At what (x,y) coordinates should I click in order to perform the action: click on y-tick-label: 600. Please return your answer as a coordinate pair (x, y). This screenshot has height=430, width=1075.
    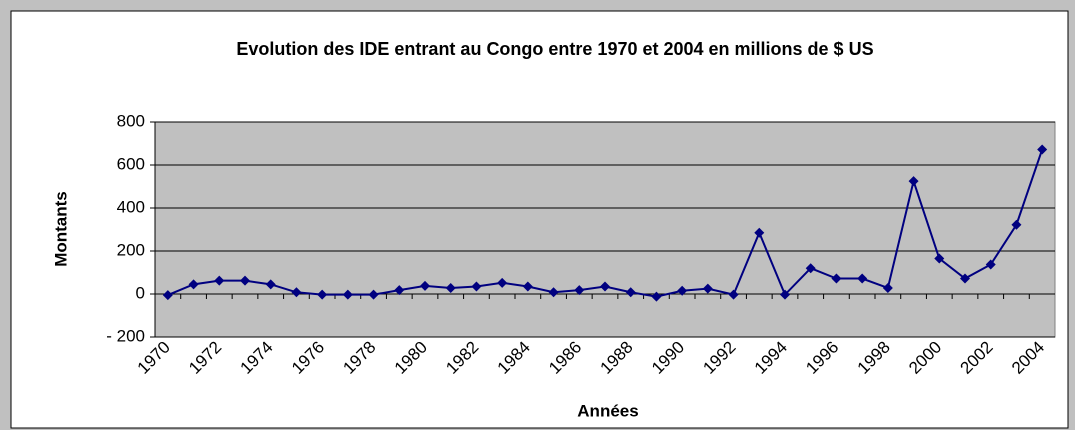
    Looking at the image, I should click on (131, 163).